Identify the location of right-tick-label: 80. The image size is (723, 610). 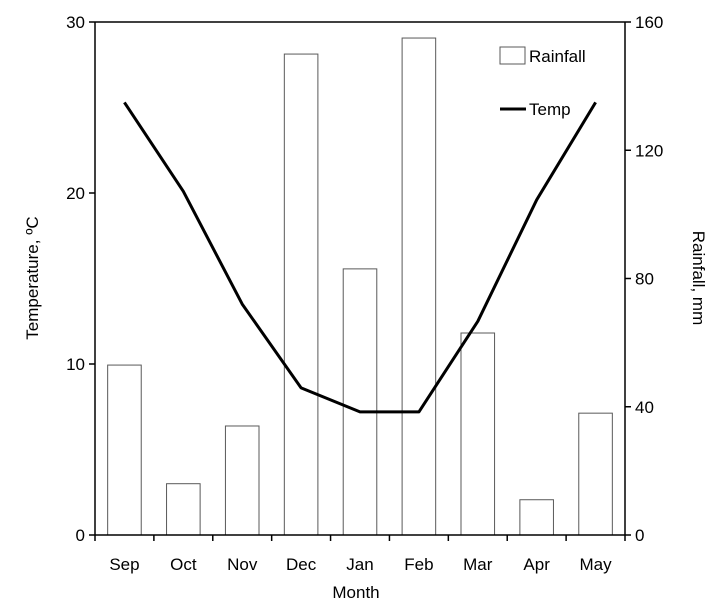
(644, 279).